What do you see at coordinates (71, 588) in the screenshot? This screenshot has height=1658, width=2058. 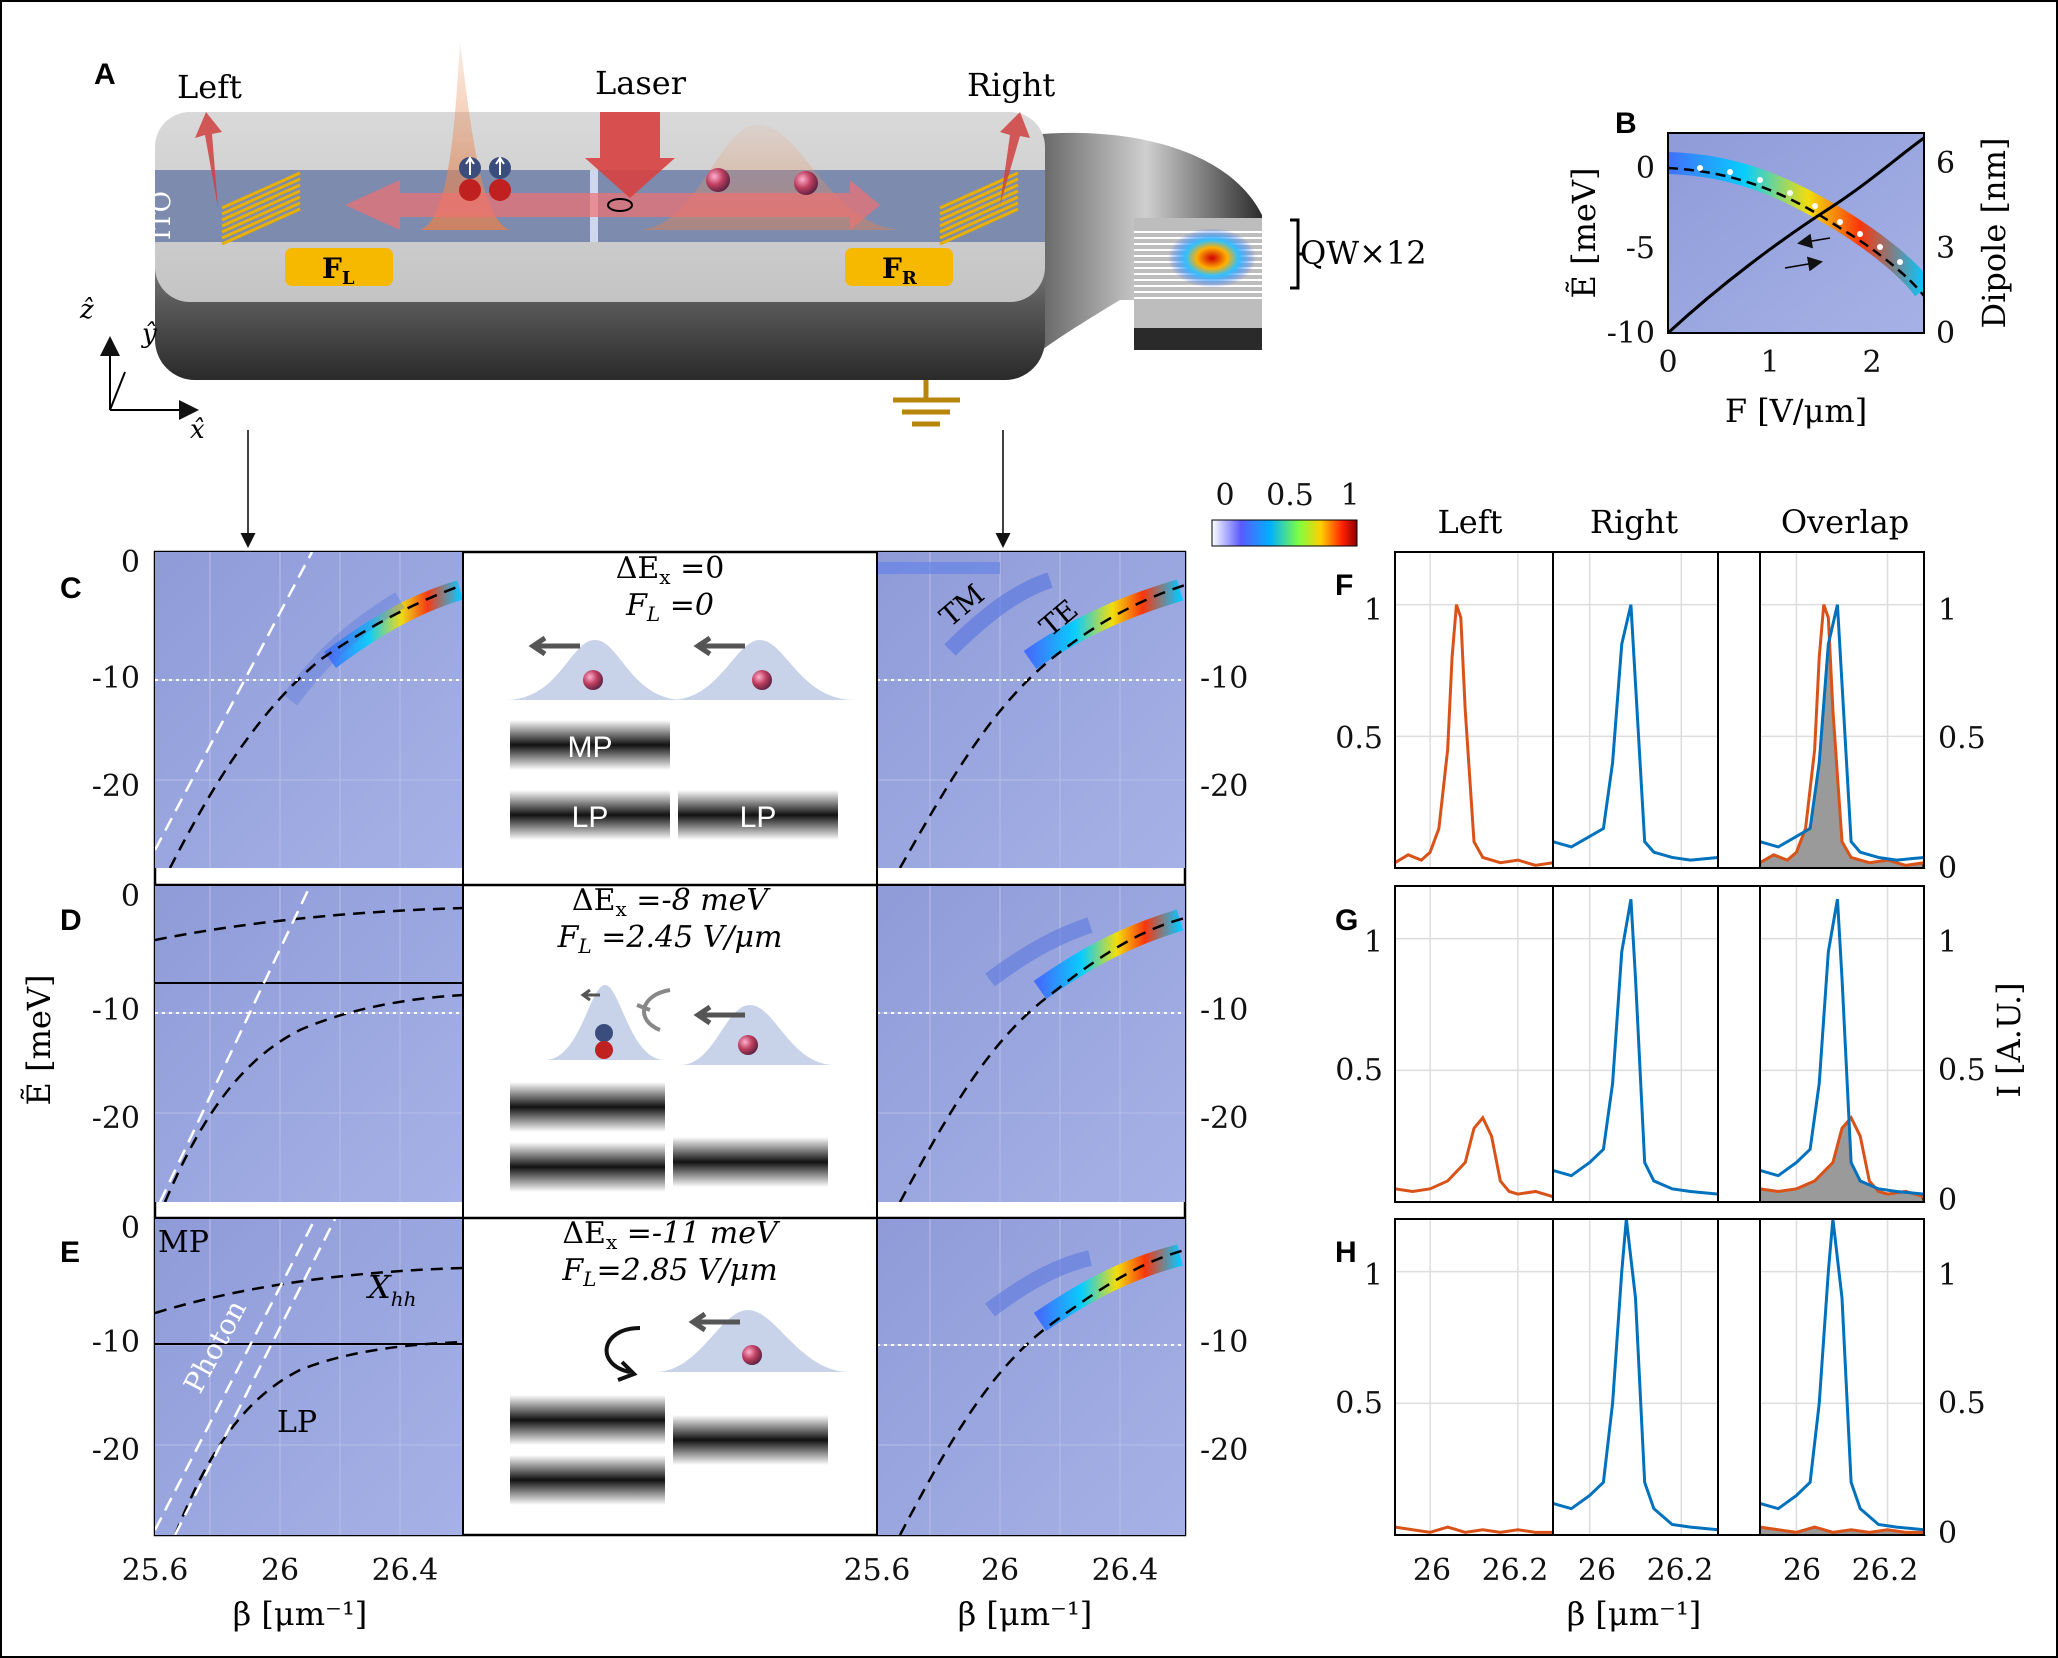 I see `panel-label-c: C` at bounding box center [71, 588].